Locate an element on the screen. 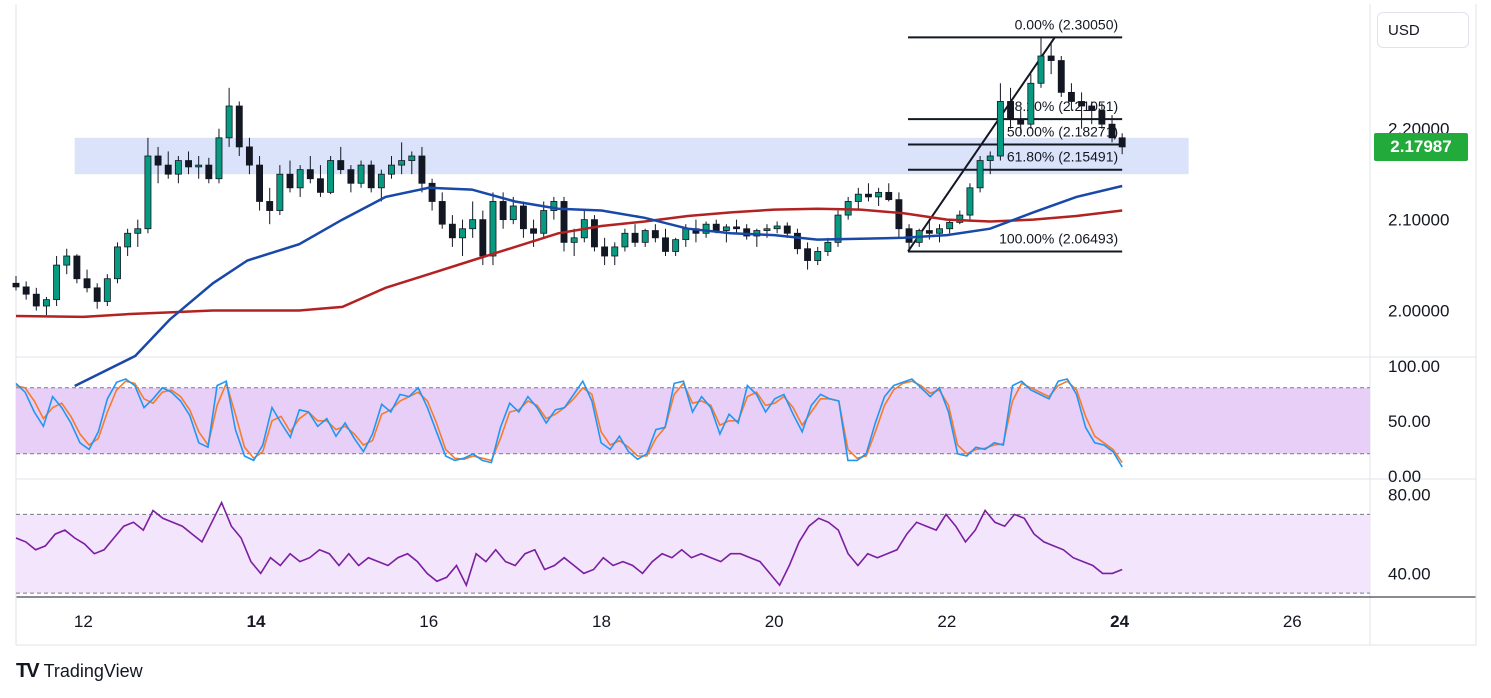 Image resolution: width=1491 pixels, height=698 pixels. rsi-band is located at coordinates (693, 554).